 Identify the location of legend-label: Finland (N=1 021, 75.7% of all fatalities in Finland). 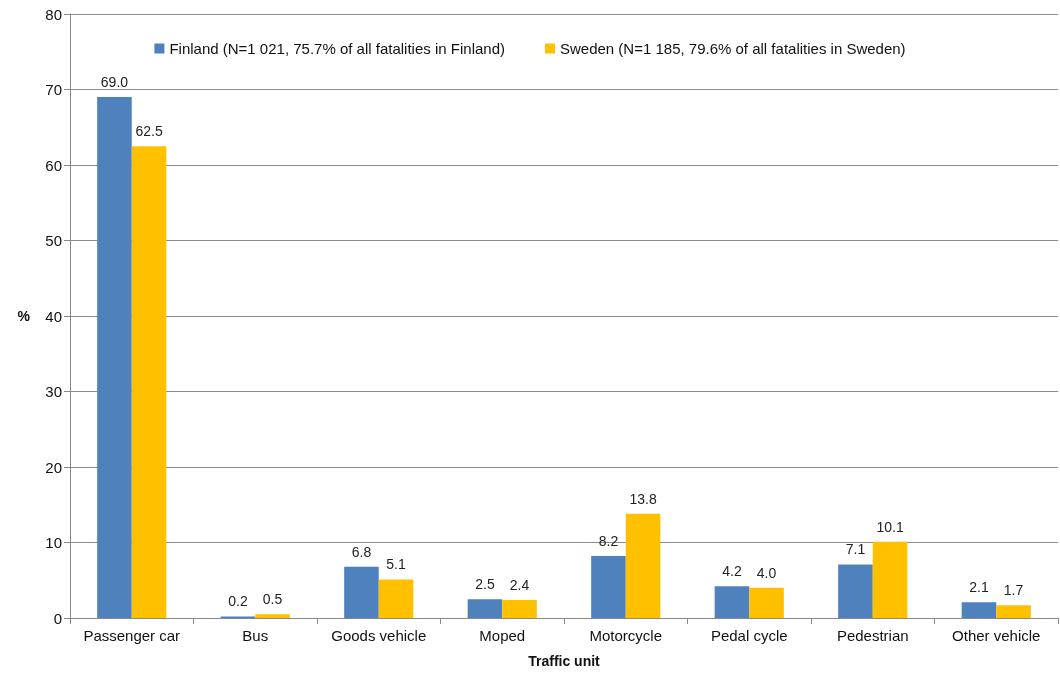
(337, 48).